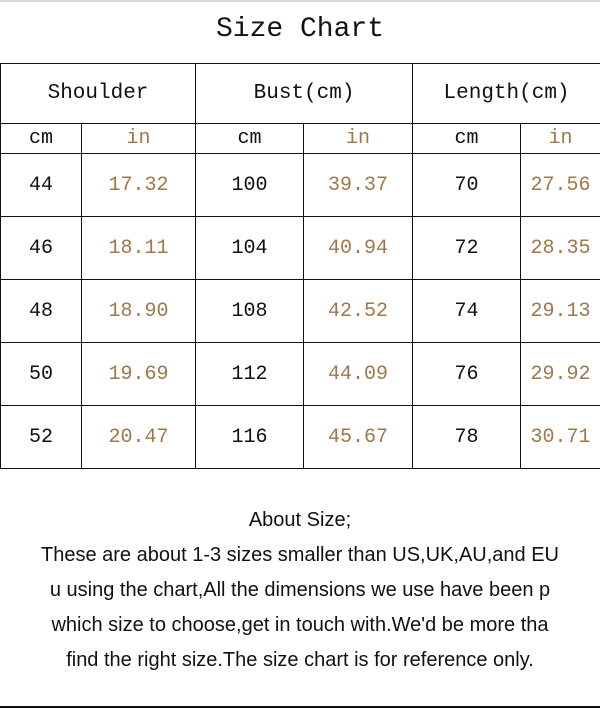 The width and height of the screenshot is (600, 709). Describe the element at coordinates (41, 311) in the screenshot. I see `cm-cell: 48` at that location.